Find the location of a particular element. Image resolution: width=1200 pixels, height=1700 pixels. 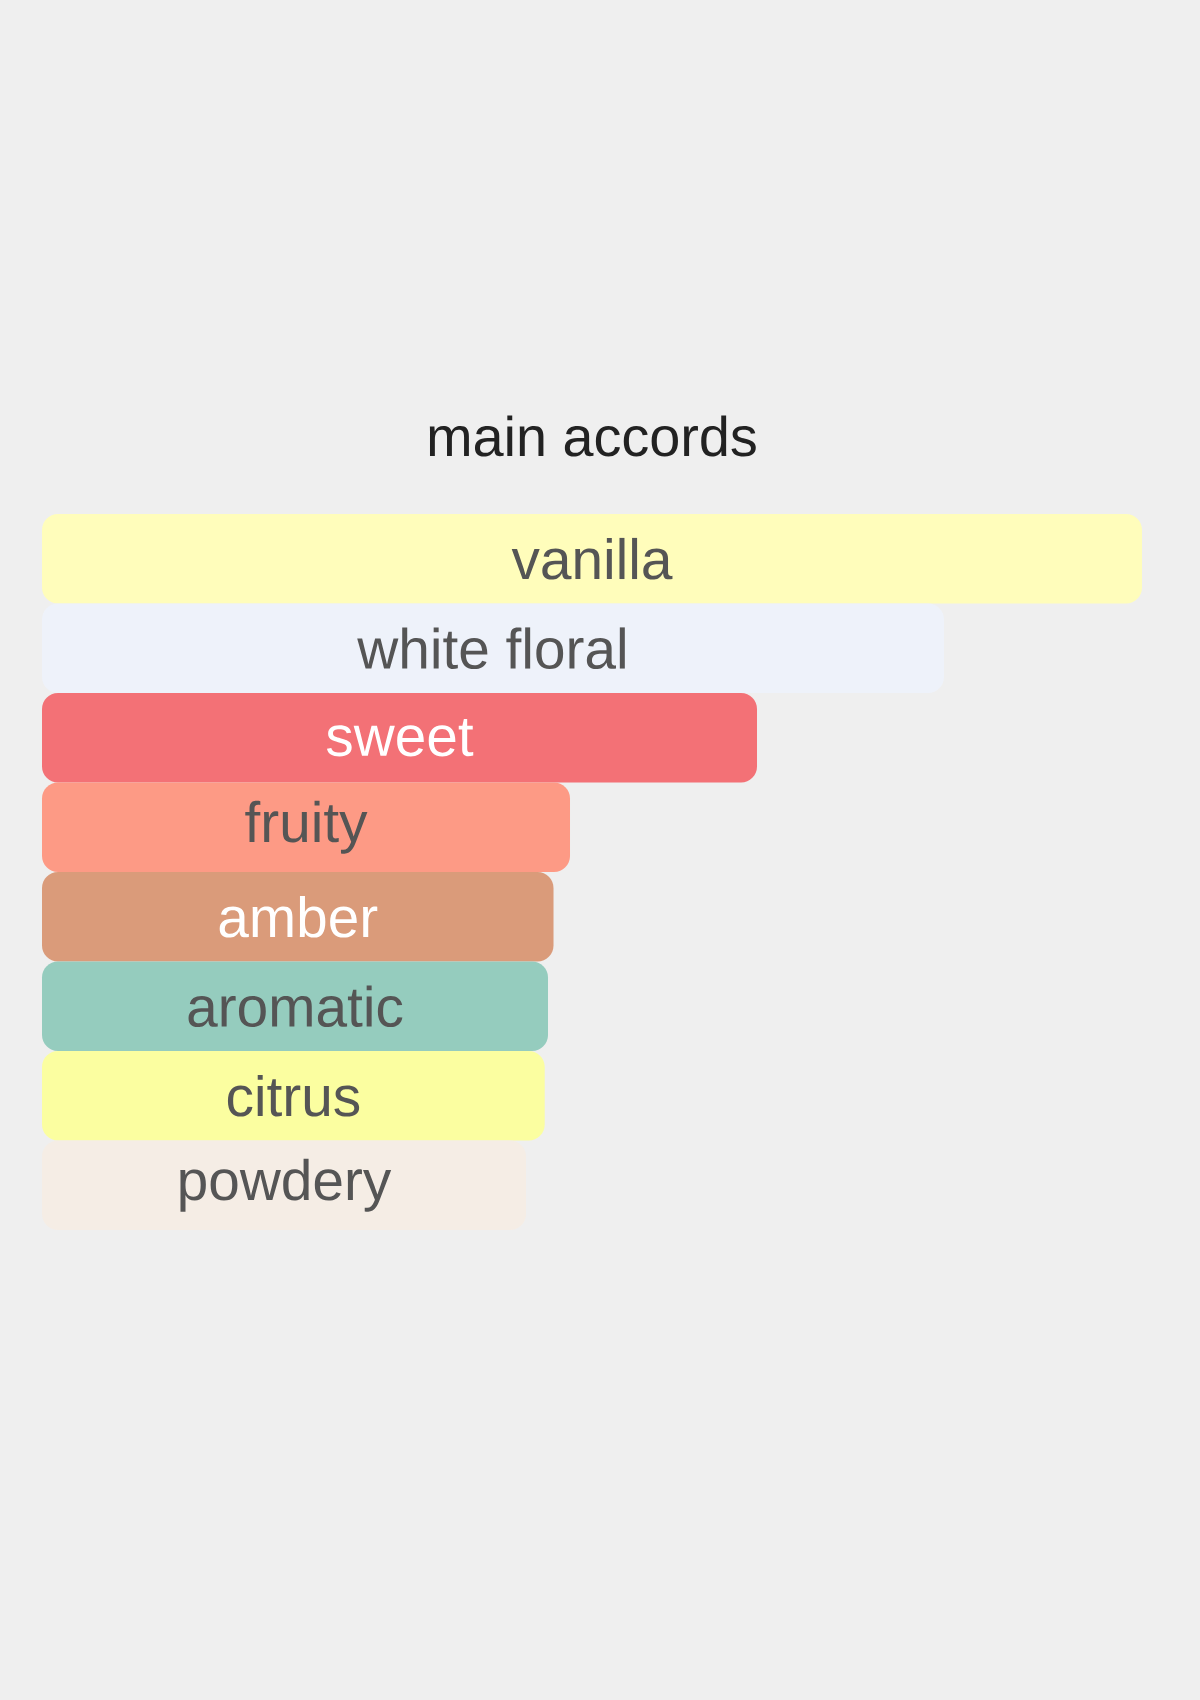

y-tick-label: sweet is located at coordinates (400, 738).